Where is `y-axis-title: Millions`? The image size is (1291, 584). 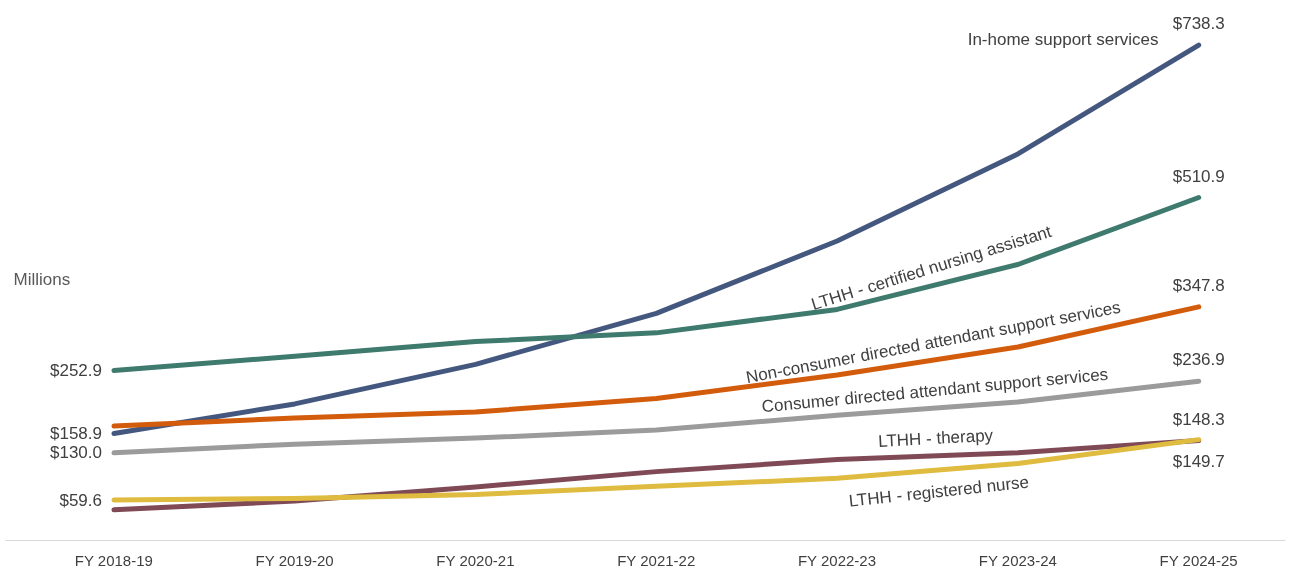 y-axis-title: Millions is located at coordinates (42, 280).